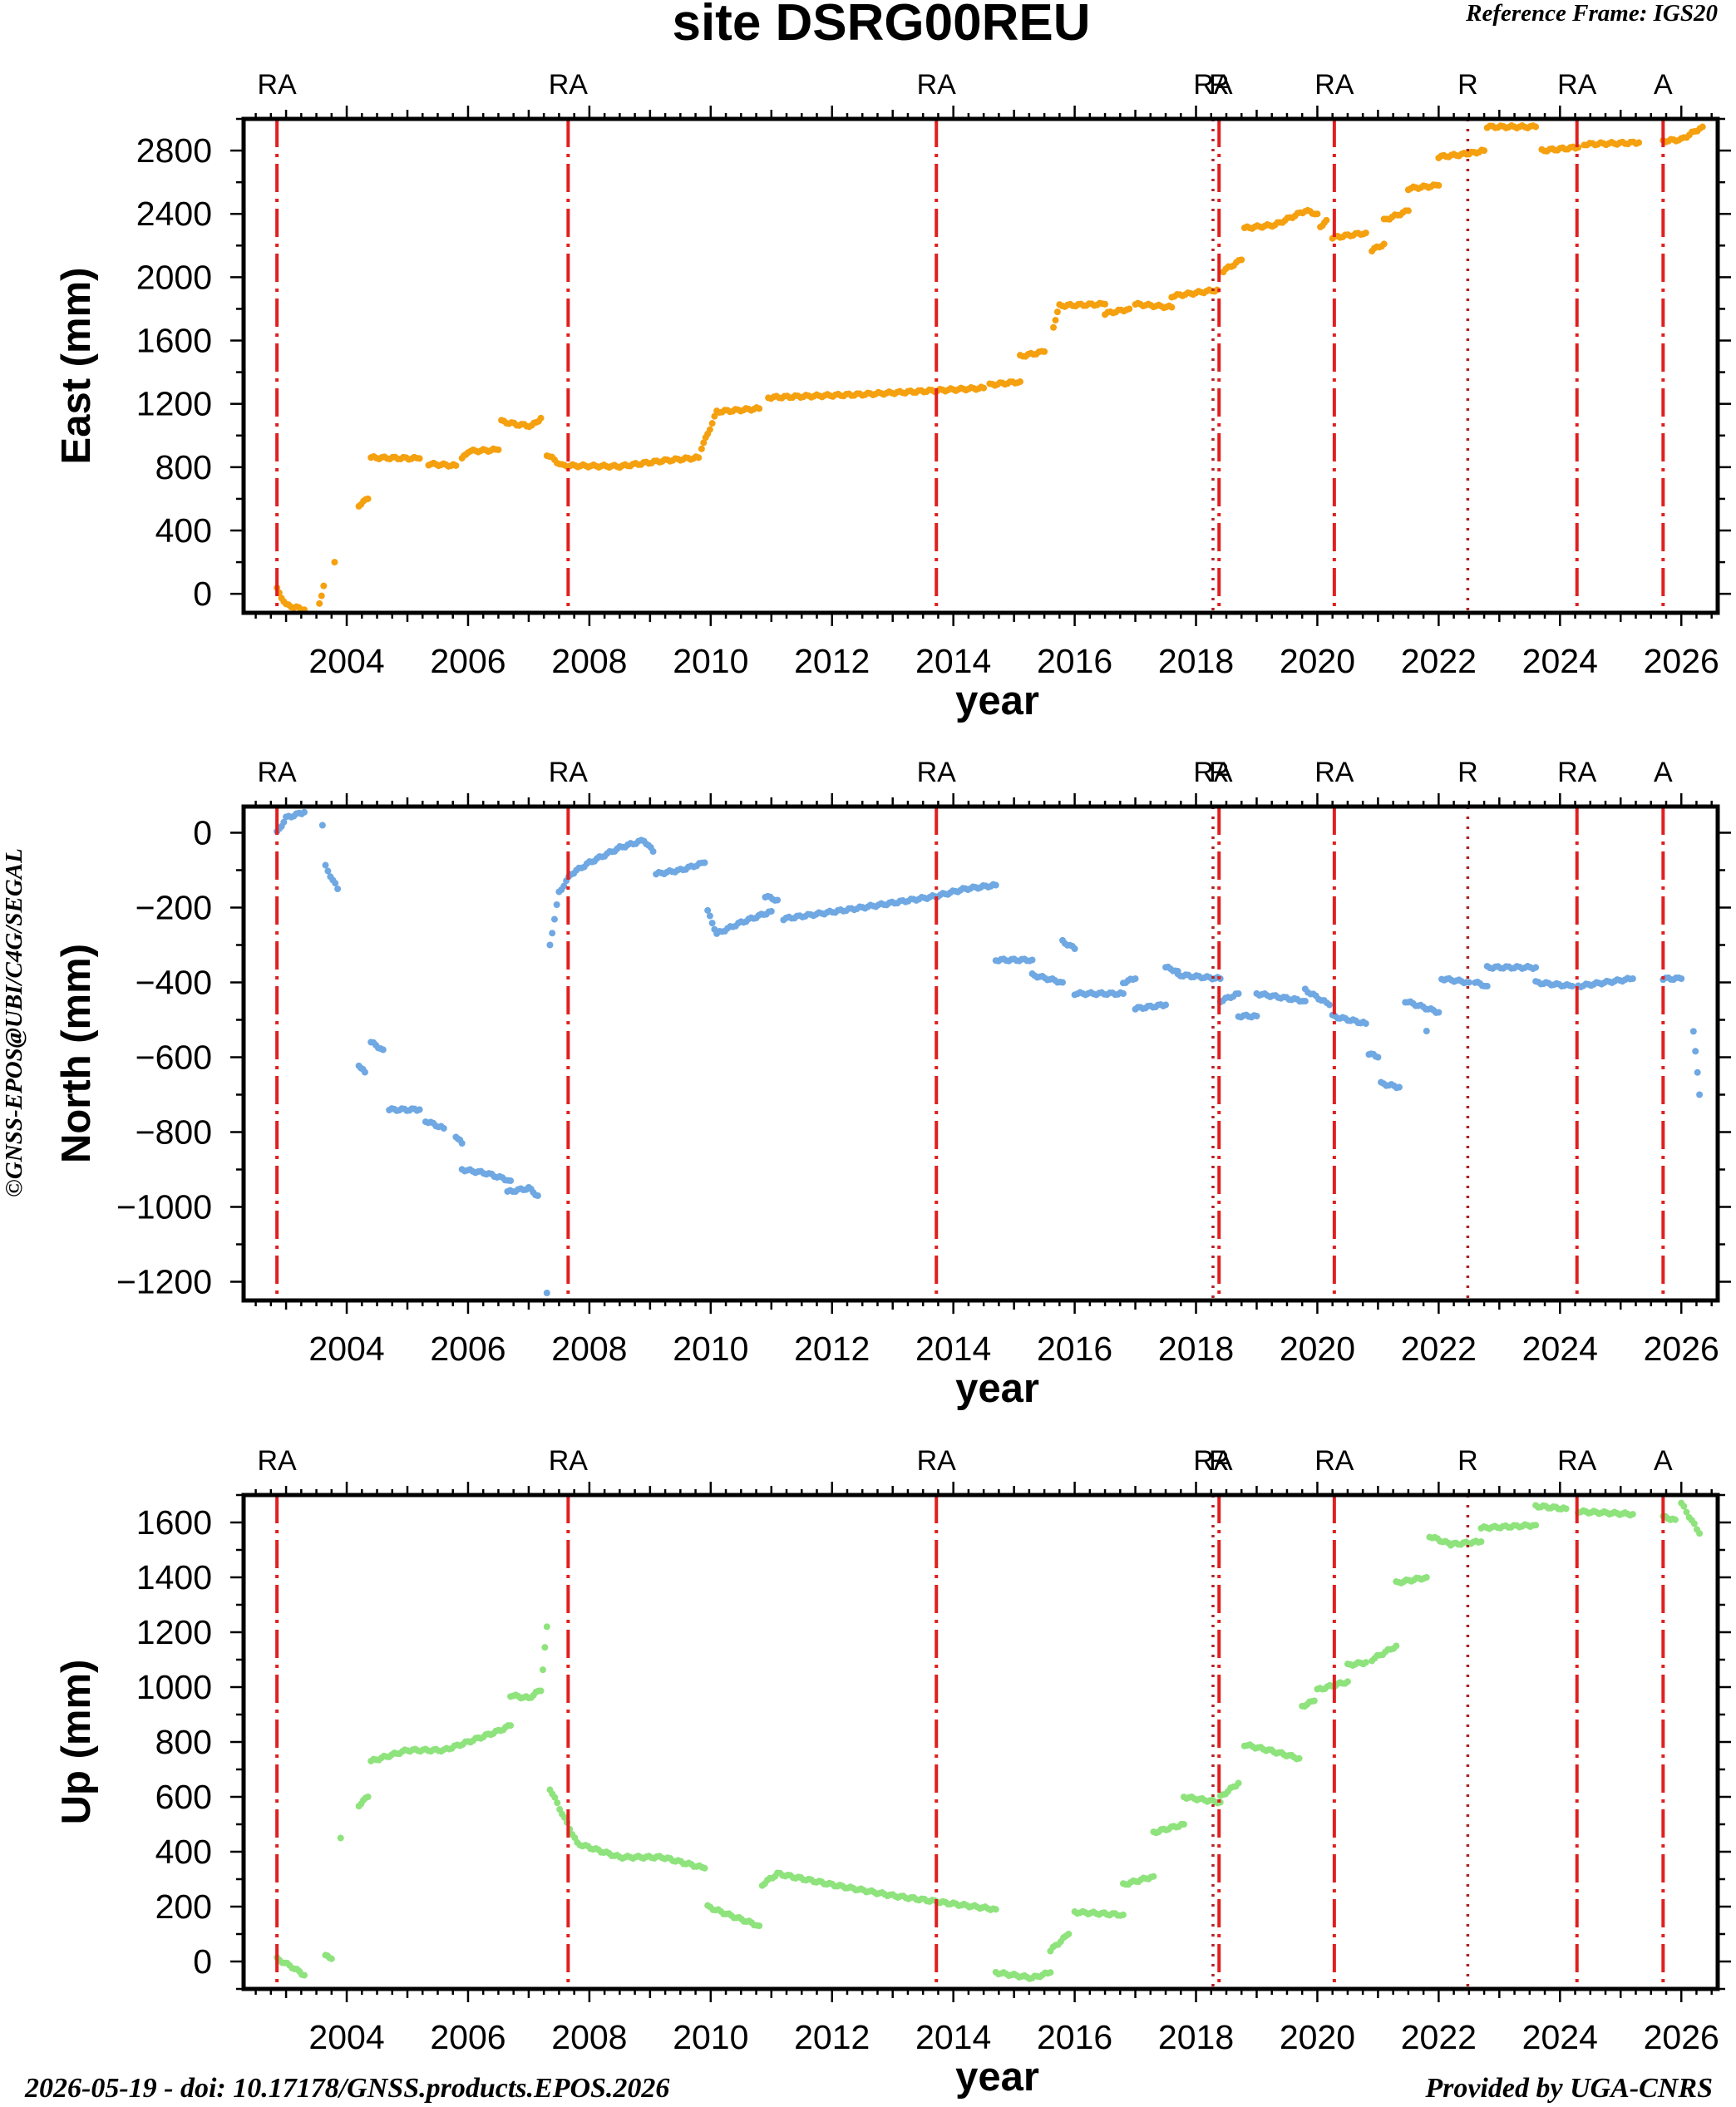  I want to click on x-tick-label: 2018, so click(1196, 2037).